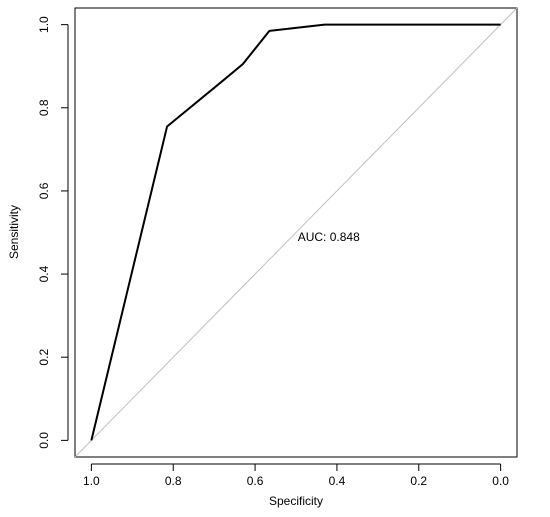  I want to click on annotation-layer: AUC: 0.848, so click(329, 237).